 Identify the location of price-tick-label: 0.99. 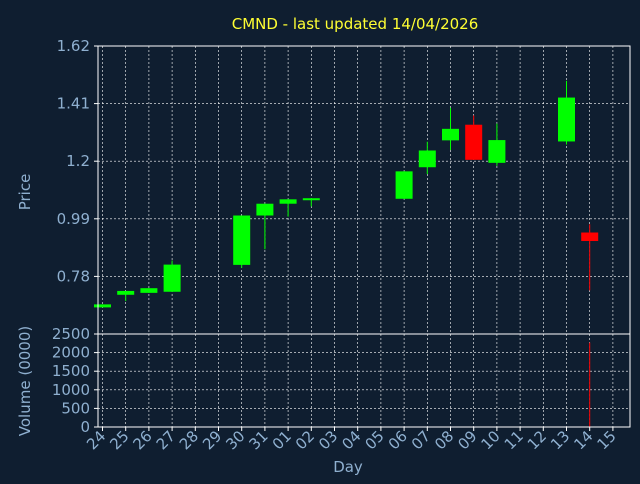
(73, 219).